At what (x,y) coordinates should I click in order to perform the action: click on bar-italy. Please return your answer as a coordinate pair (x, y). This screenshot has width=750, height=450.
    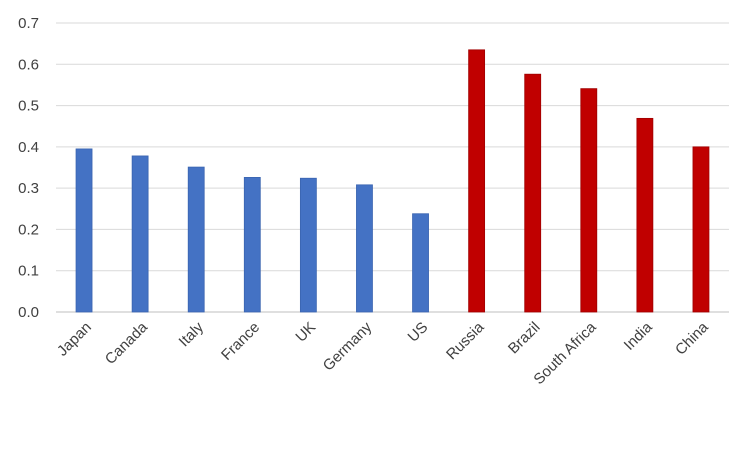
    Looking at the image, I should click on (196, 239).